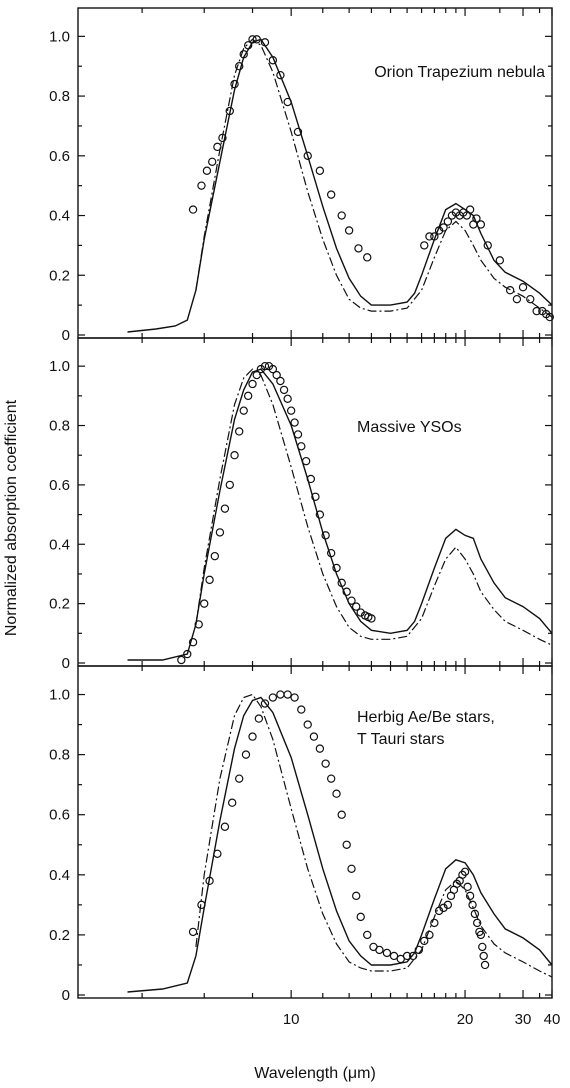 This screenshot has width=570, height=1088. I want to click on x-tick-label: 20, so click(465, 1019).